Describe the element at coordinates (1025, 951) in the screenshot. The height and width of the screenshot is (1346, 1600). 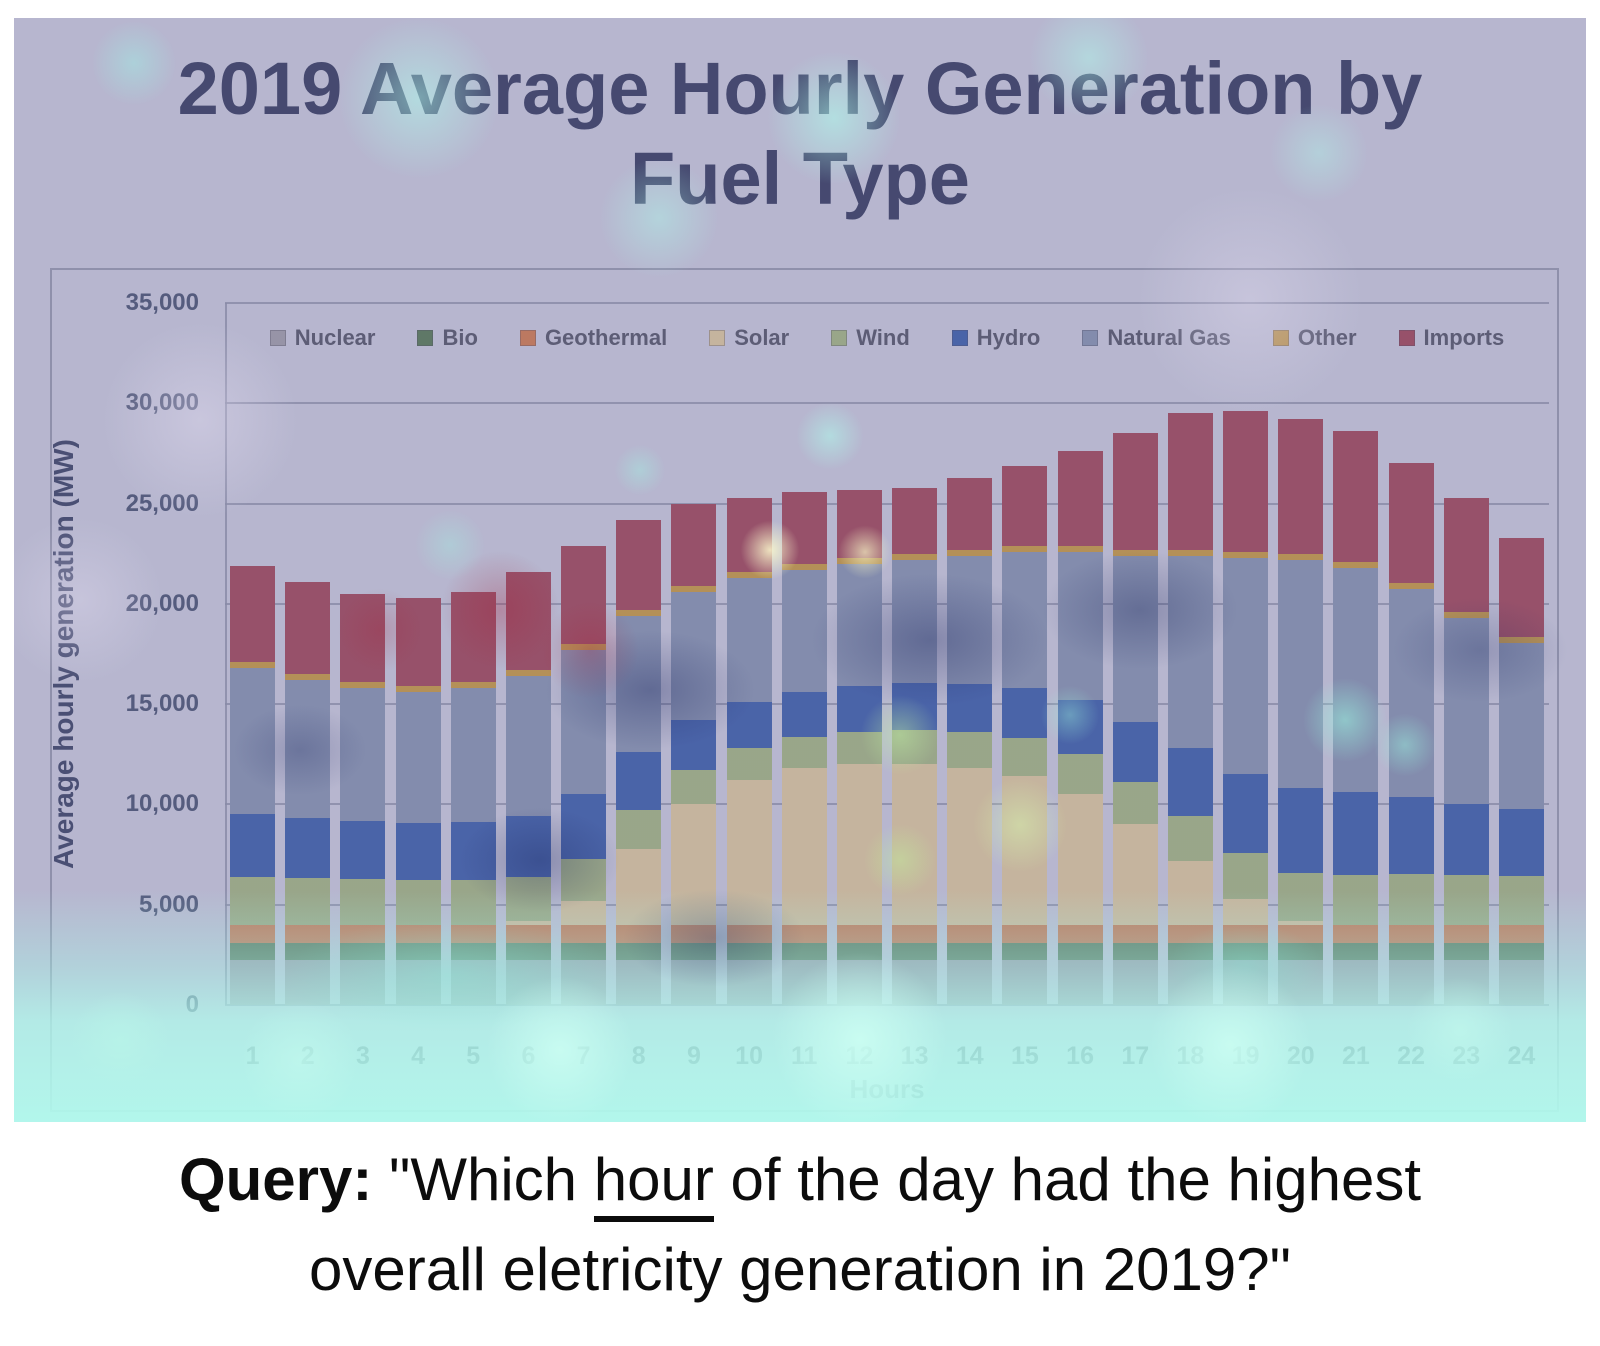
I see `bar-hour-15-segment-bio` at that location.